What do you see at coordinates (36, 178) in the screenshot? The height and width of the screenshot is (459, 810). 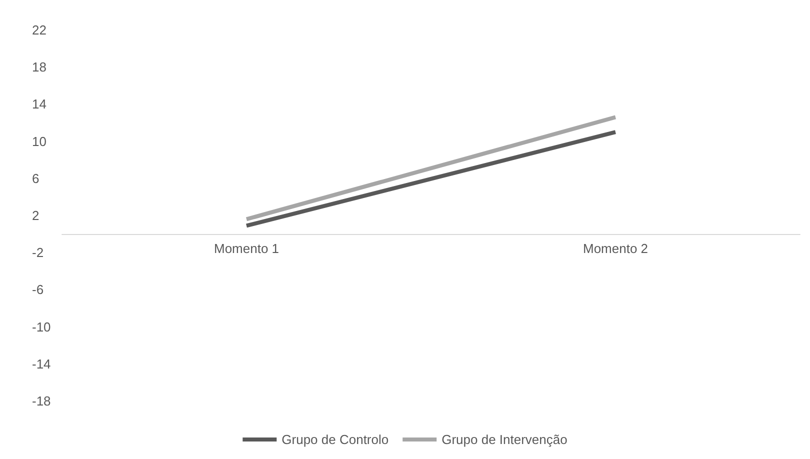 I see `y-tick-label: 6` at bounding box center [36, 178].